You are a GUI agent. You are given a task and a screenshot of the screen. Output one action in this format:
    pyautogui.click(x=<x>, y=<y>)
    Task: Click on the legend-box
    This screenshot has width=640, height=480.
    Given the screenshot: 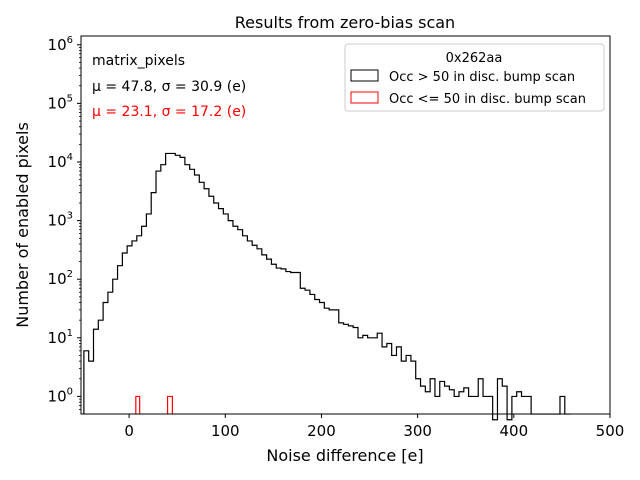 What is the action you would take?
    pyautogui.click(x=474, y=77)
    